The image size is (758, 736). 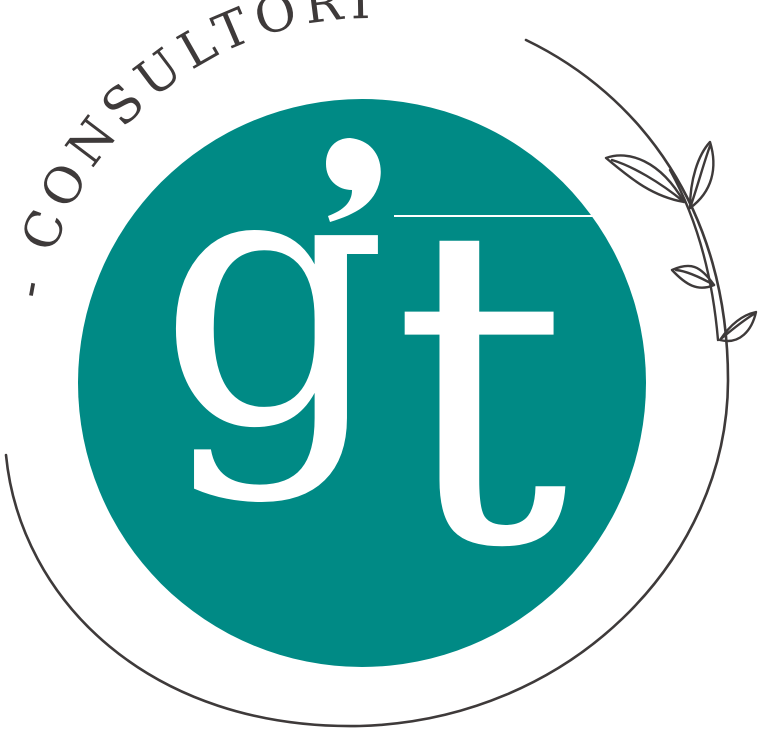 I want to click on apostrophe-mark, so click(x=353, y=180).